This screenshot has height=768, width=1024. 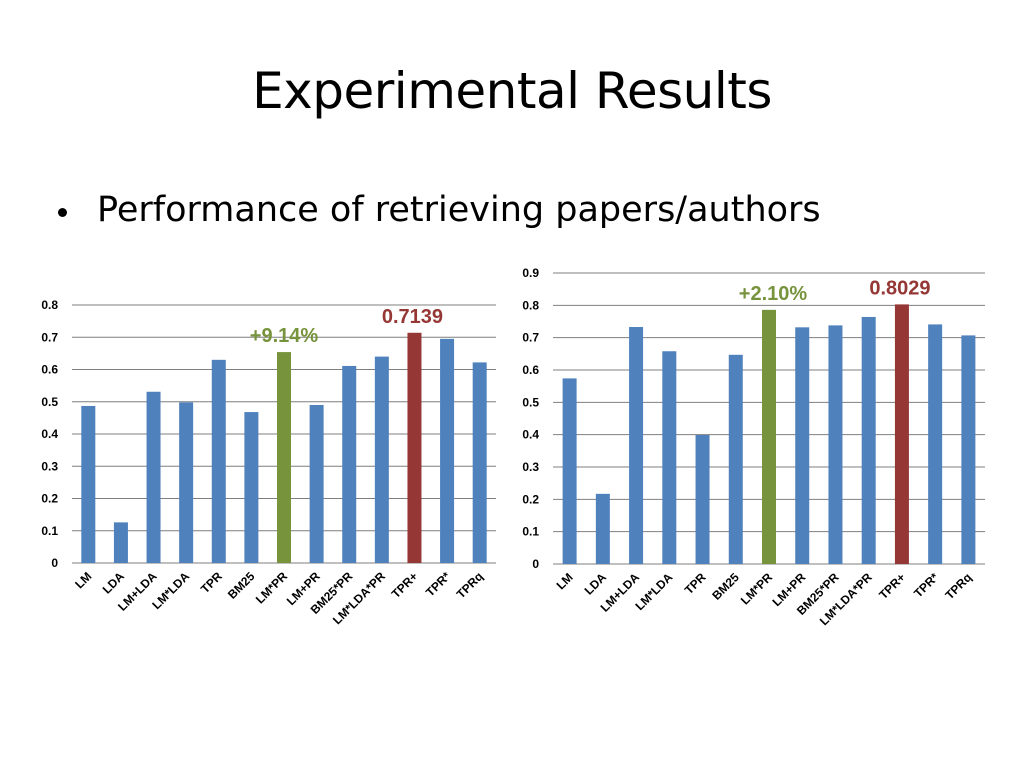 I want to click on annotation-label: +9.14%, so click(x=284, y=336).